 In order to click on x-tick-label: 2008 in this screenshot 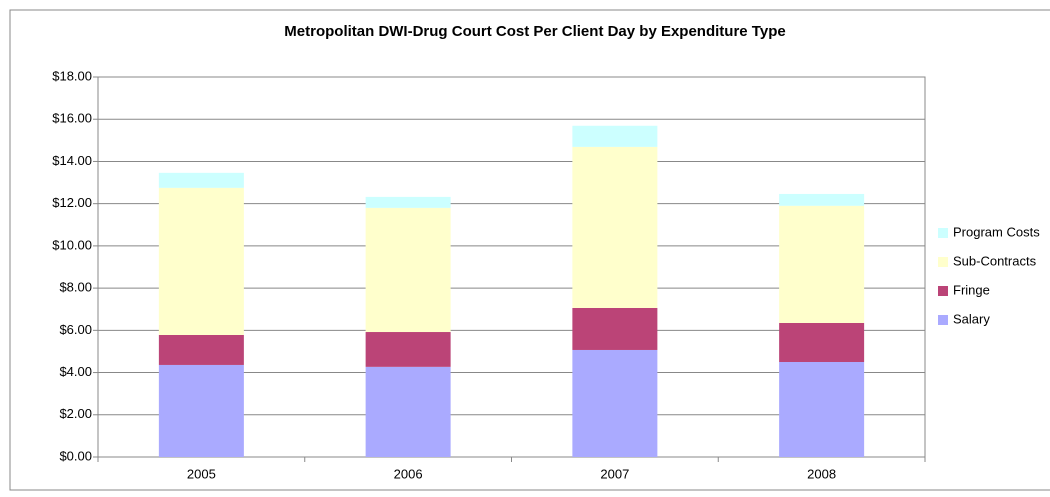, I will do `click(821, 473)`.